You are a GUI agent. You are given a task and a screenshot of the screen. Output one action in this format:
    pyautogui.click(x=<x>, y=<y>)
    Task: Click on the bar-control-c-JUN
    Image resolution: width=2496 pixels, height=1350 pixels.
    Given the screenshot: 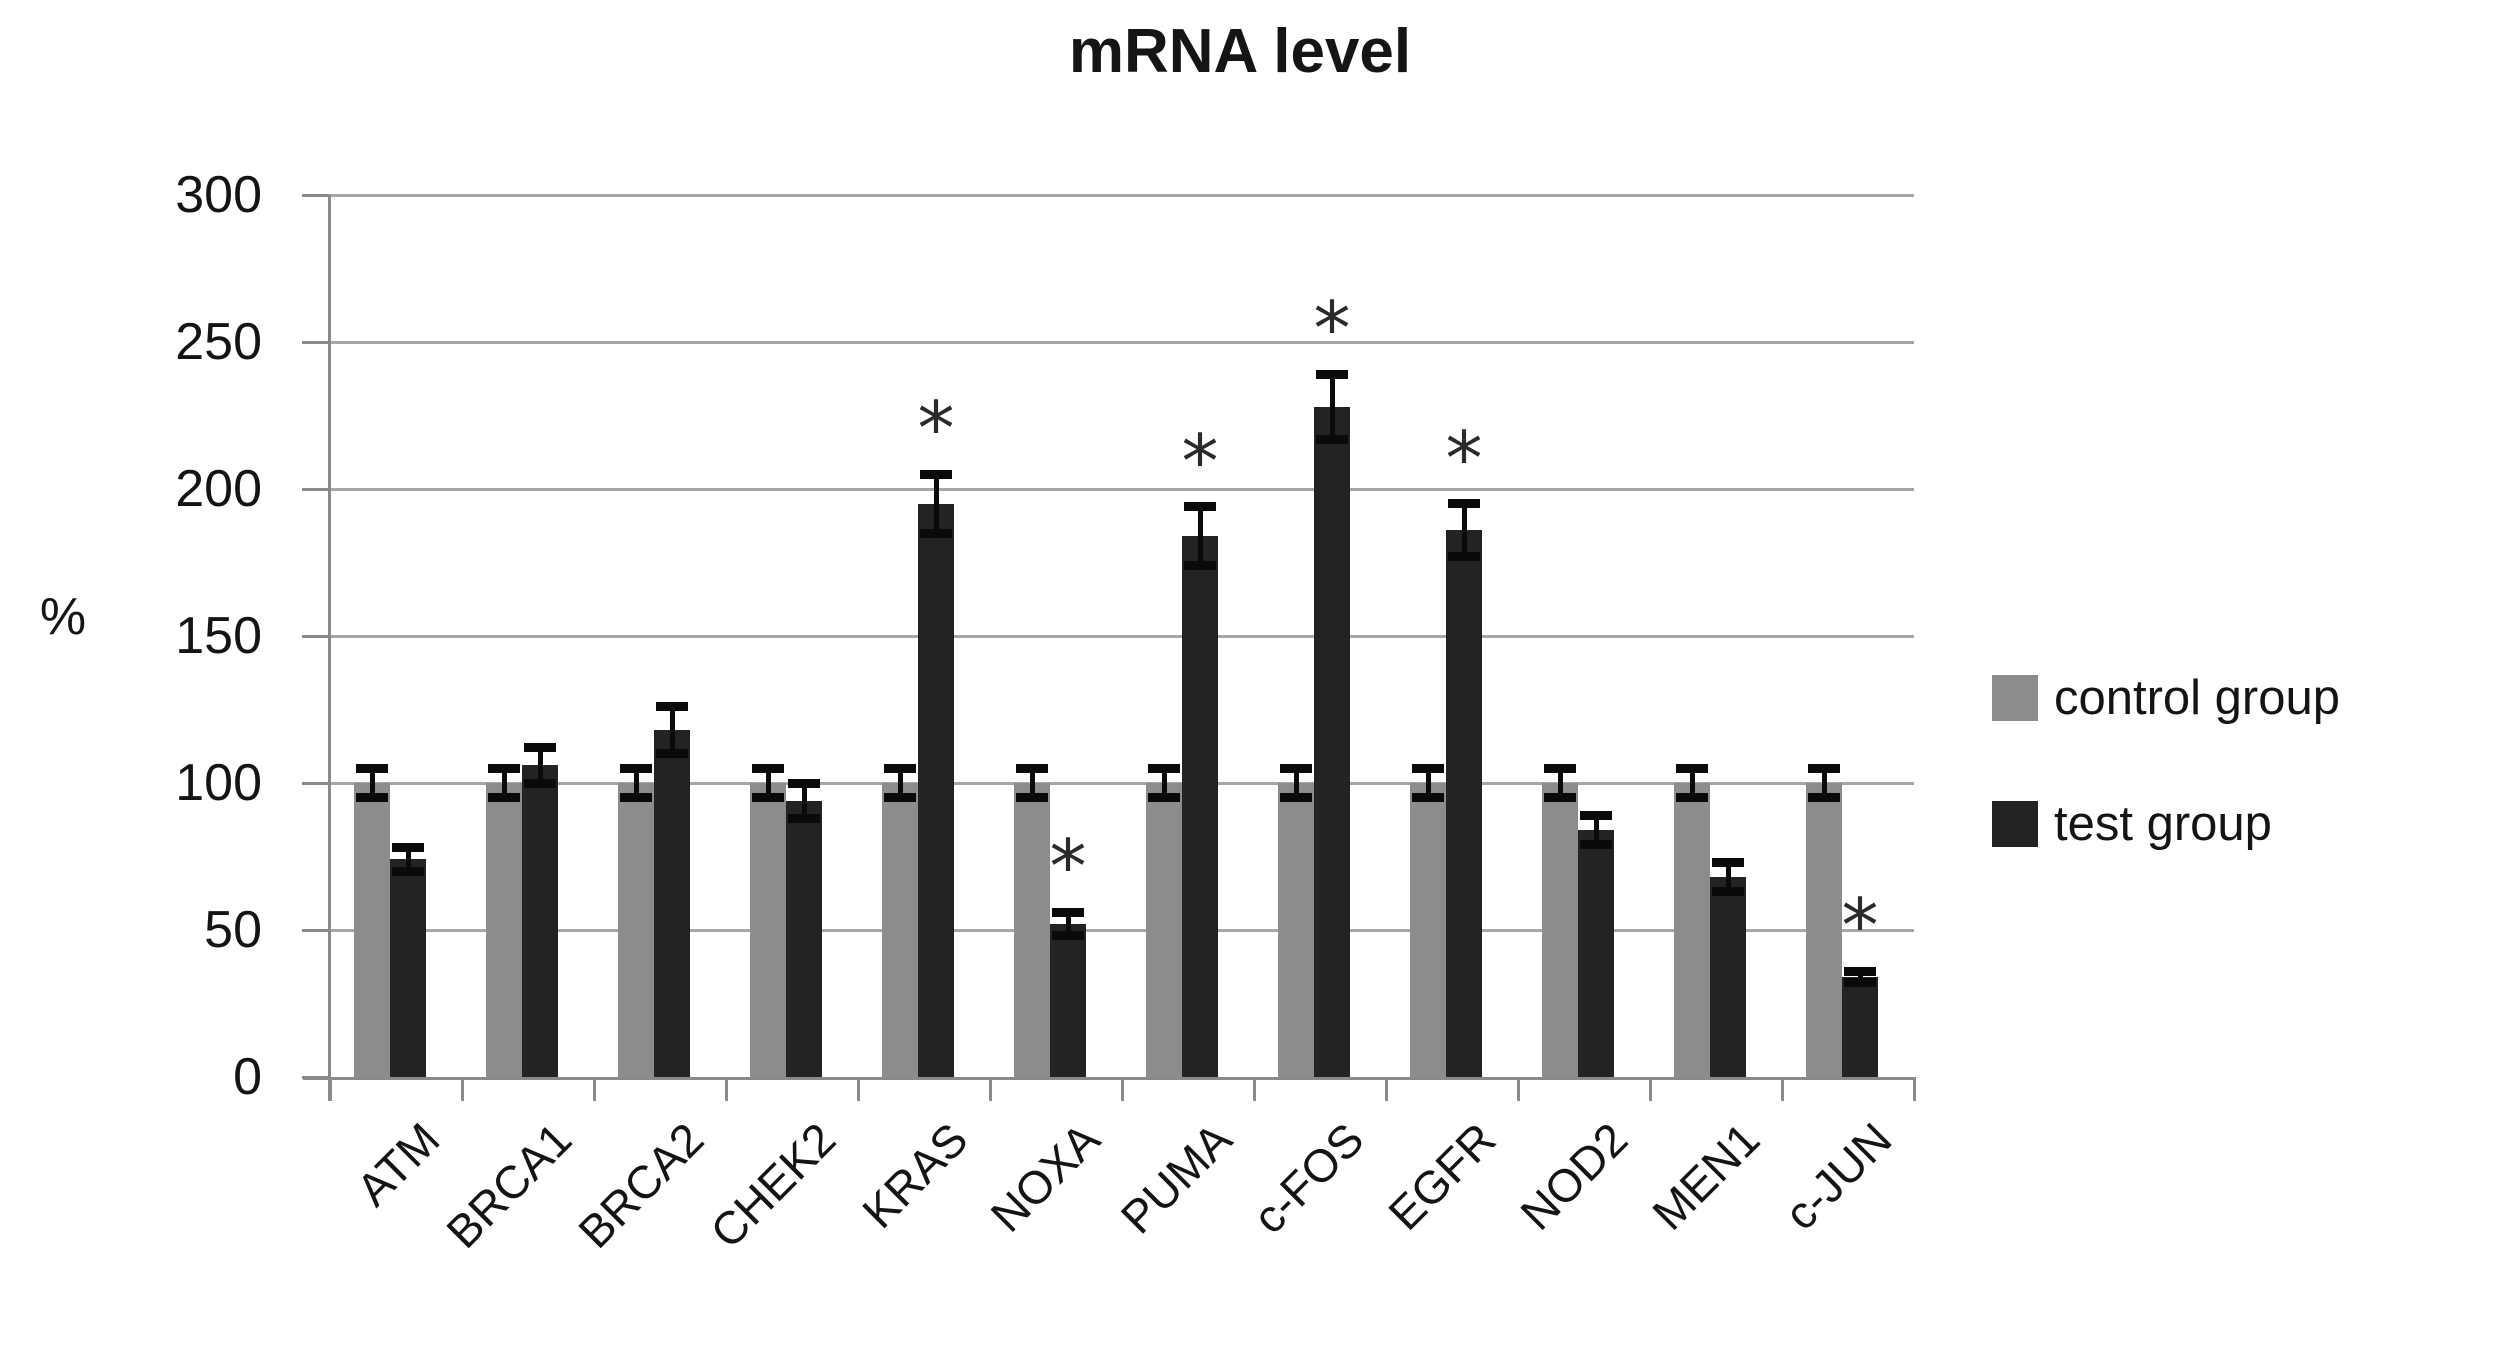 What is the action you would take?
    pyautogui.click(x=1824, y=930)
    